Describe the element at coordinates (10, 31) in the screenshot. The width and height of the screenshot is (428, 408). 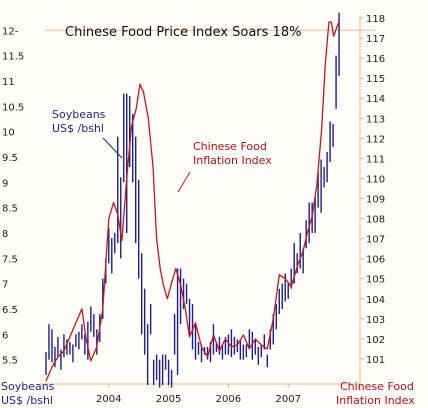
I see `left-tick-label: 12-` at that location.